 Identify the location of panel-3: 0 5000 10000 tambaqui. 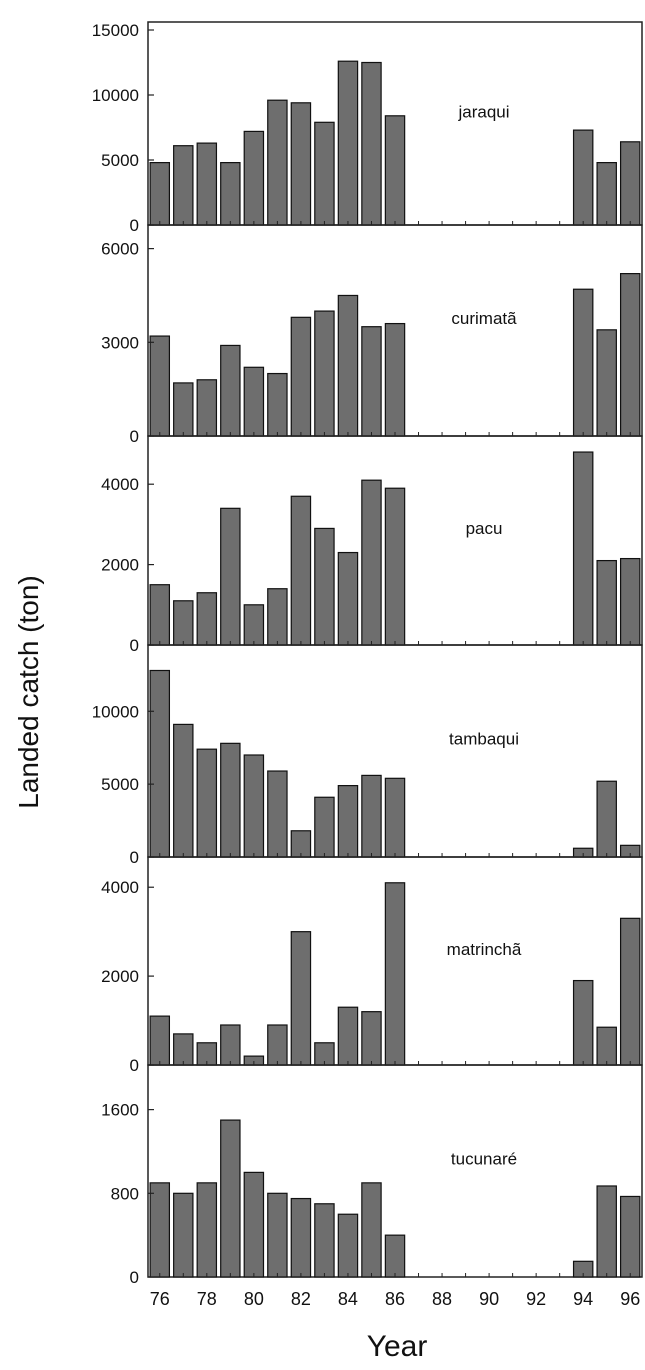
(367, 755).